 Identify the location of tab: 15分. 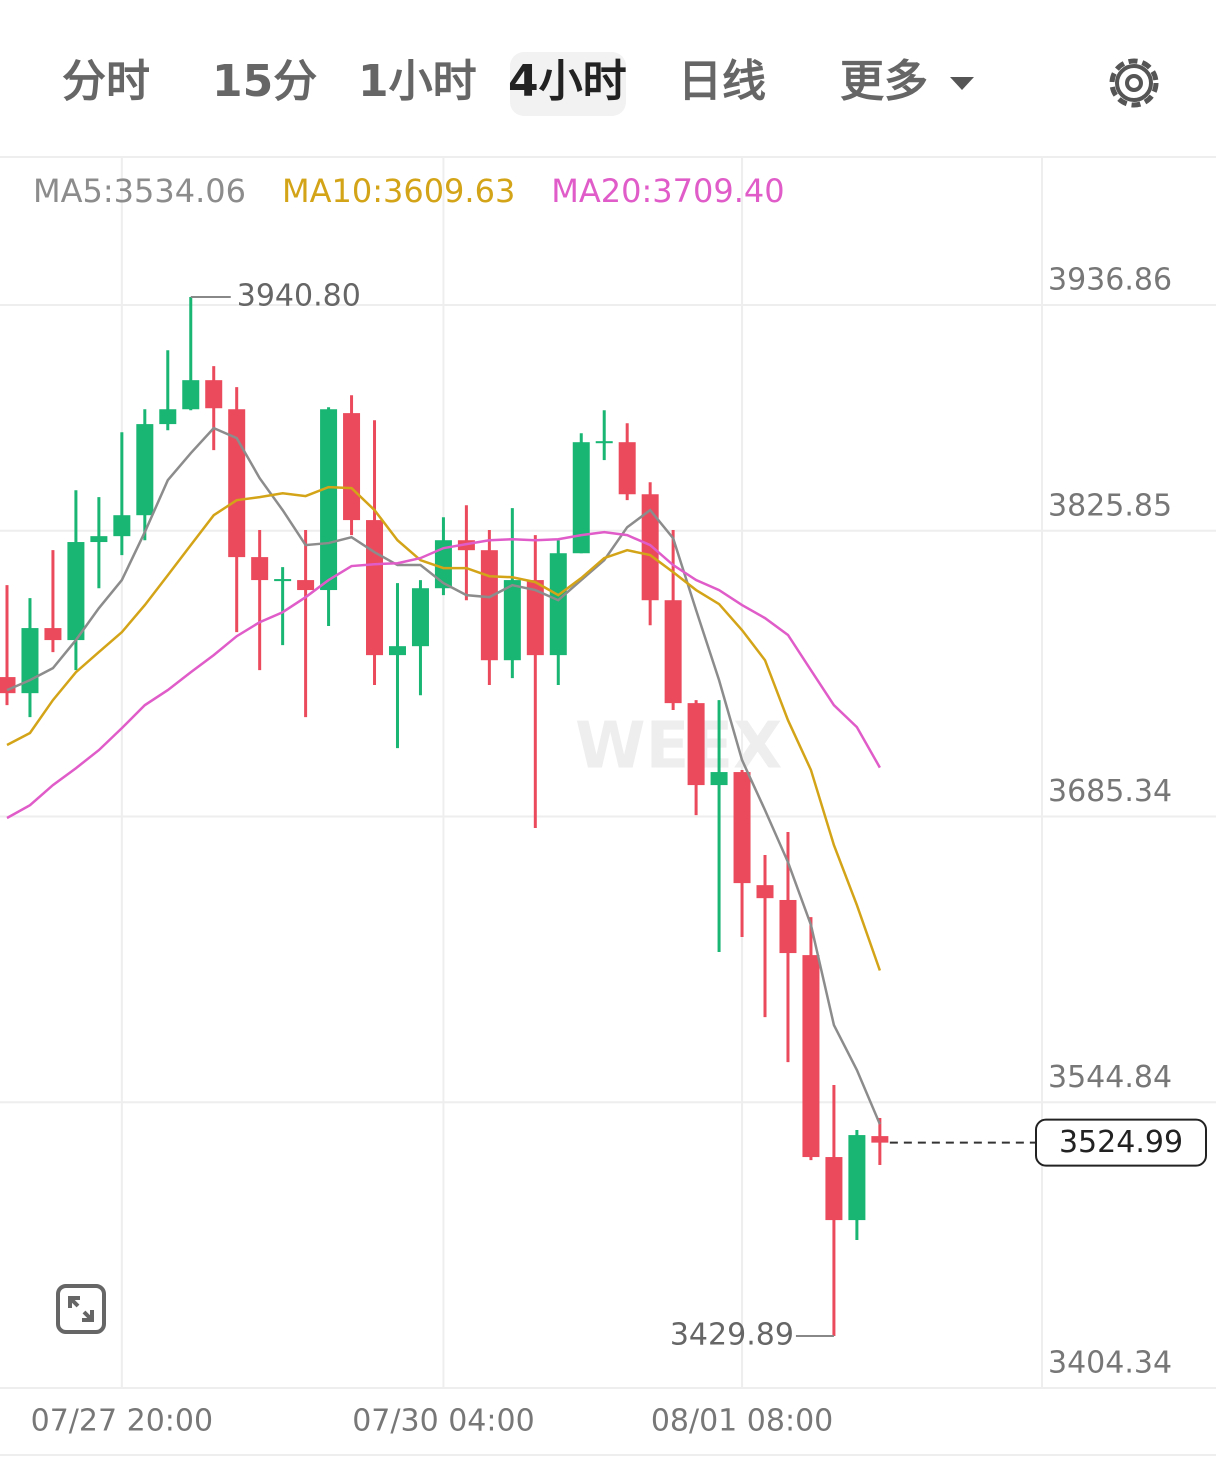
(264, 81).